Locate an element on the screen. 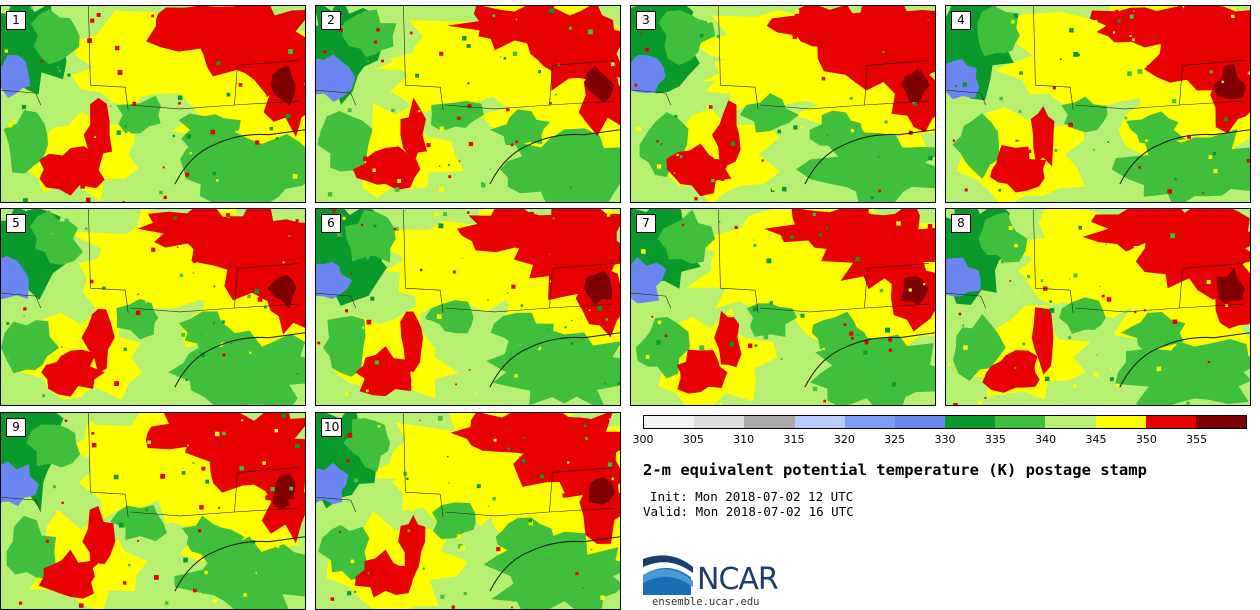 The width and height of the screenshot is (1260, 610). colorbar-tick-label: 350 is located at coordinates (1146, 439).